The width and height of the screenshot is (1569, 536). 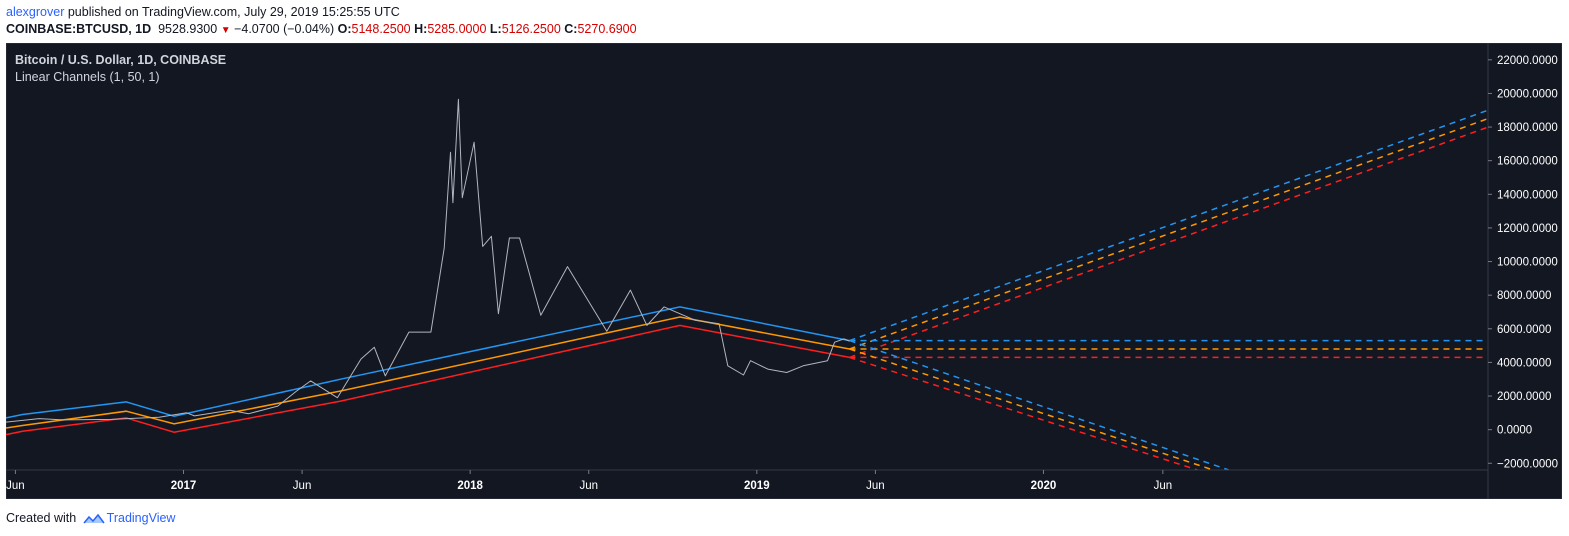 I want to click on close-value: 5270.6900, so click(x=607, y=29).